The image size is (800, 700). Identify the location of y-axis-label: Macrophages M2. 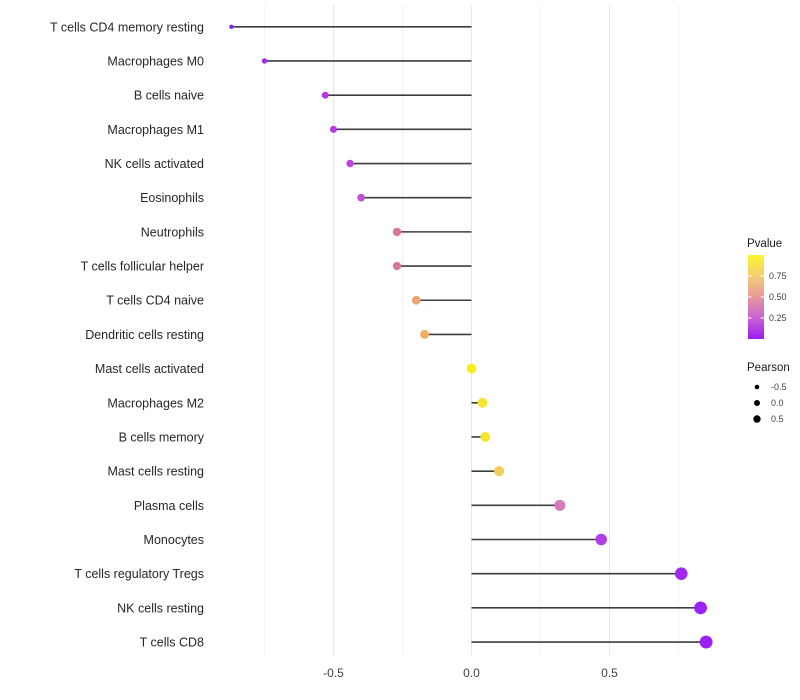
(155, 403).